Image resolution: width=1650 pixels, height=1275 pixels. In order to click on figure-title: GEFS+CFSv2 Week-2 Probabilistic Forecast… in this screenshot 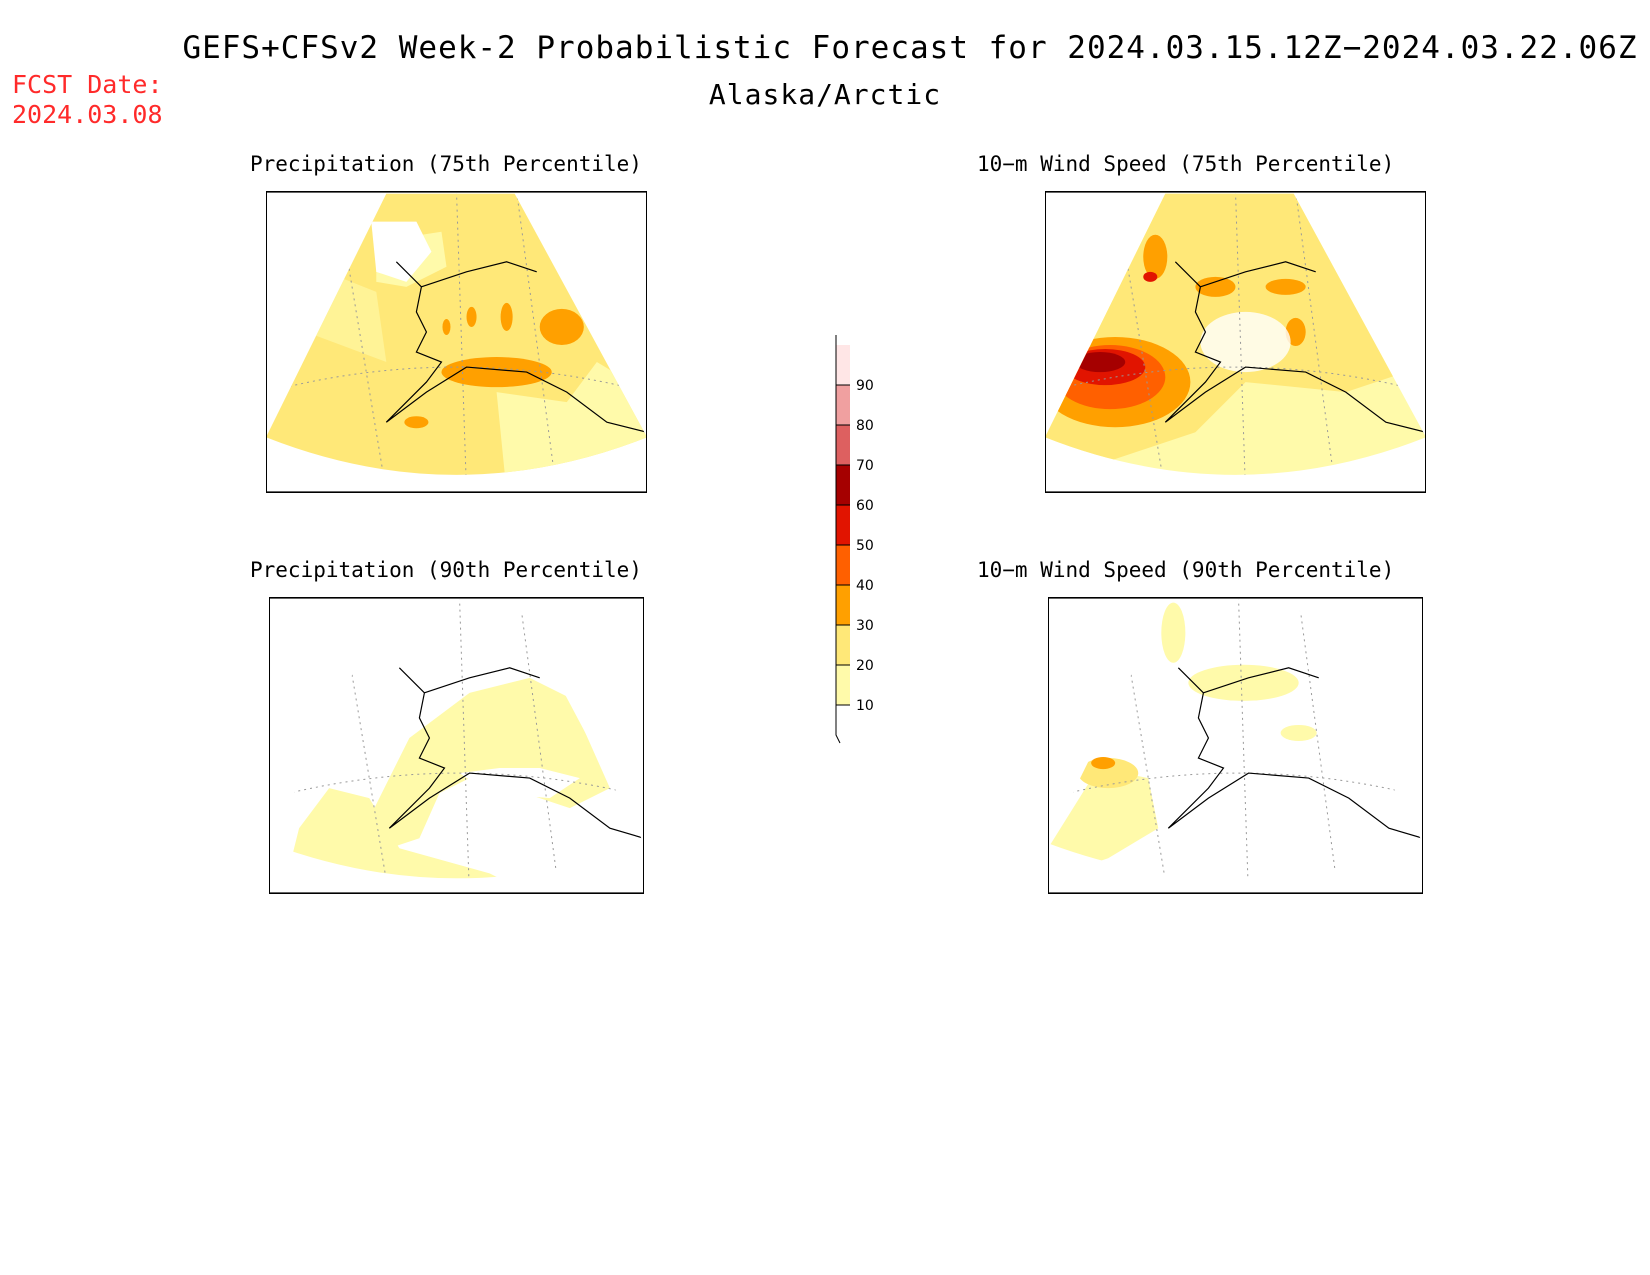, I will do `click(910, 48)`.